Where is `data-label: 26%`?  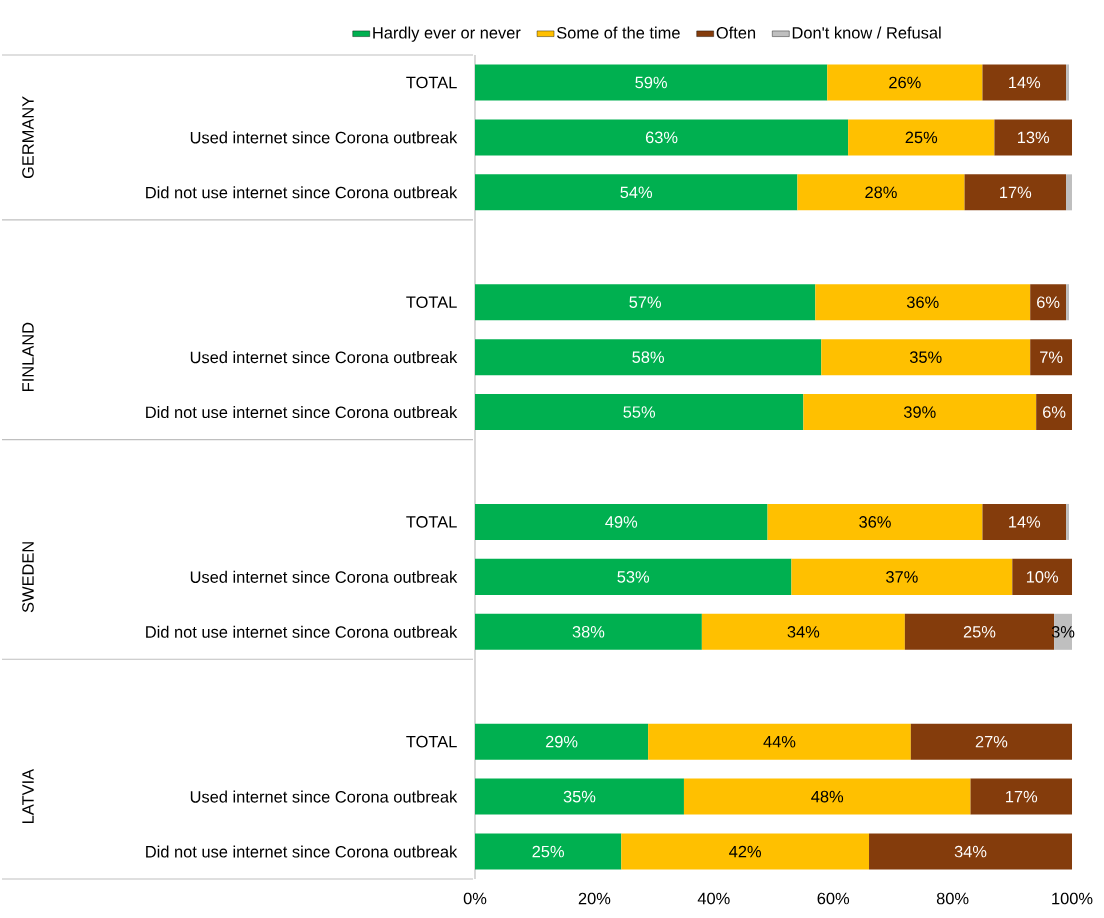
data-label: 26% is located at coordinates (905, 82).